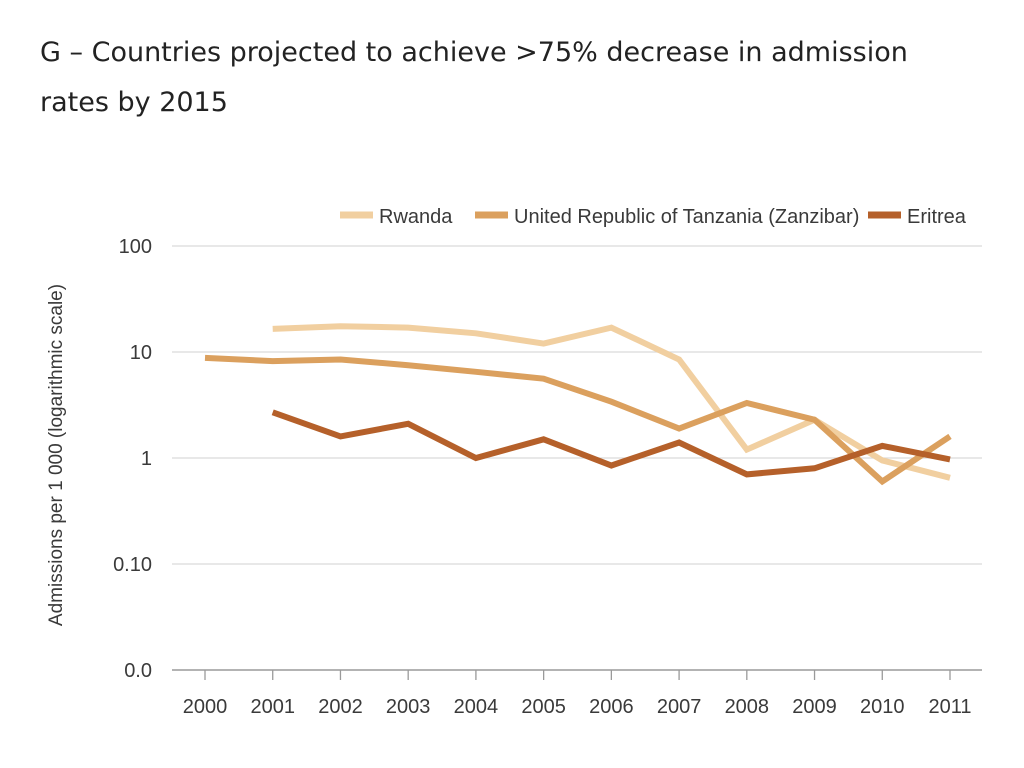 The height and width of the screenshot is (768, 1024). I want to click on y-tick-labels: 100 10 1 0.10 0.0, so click(132, 459).